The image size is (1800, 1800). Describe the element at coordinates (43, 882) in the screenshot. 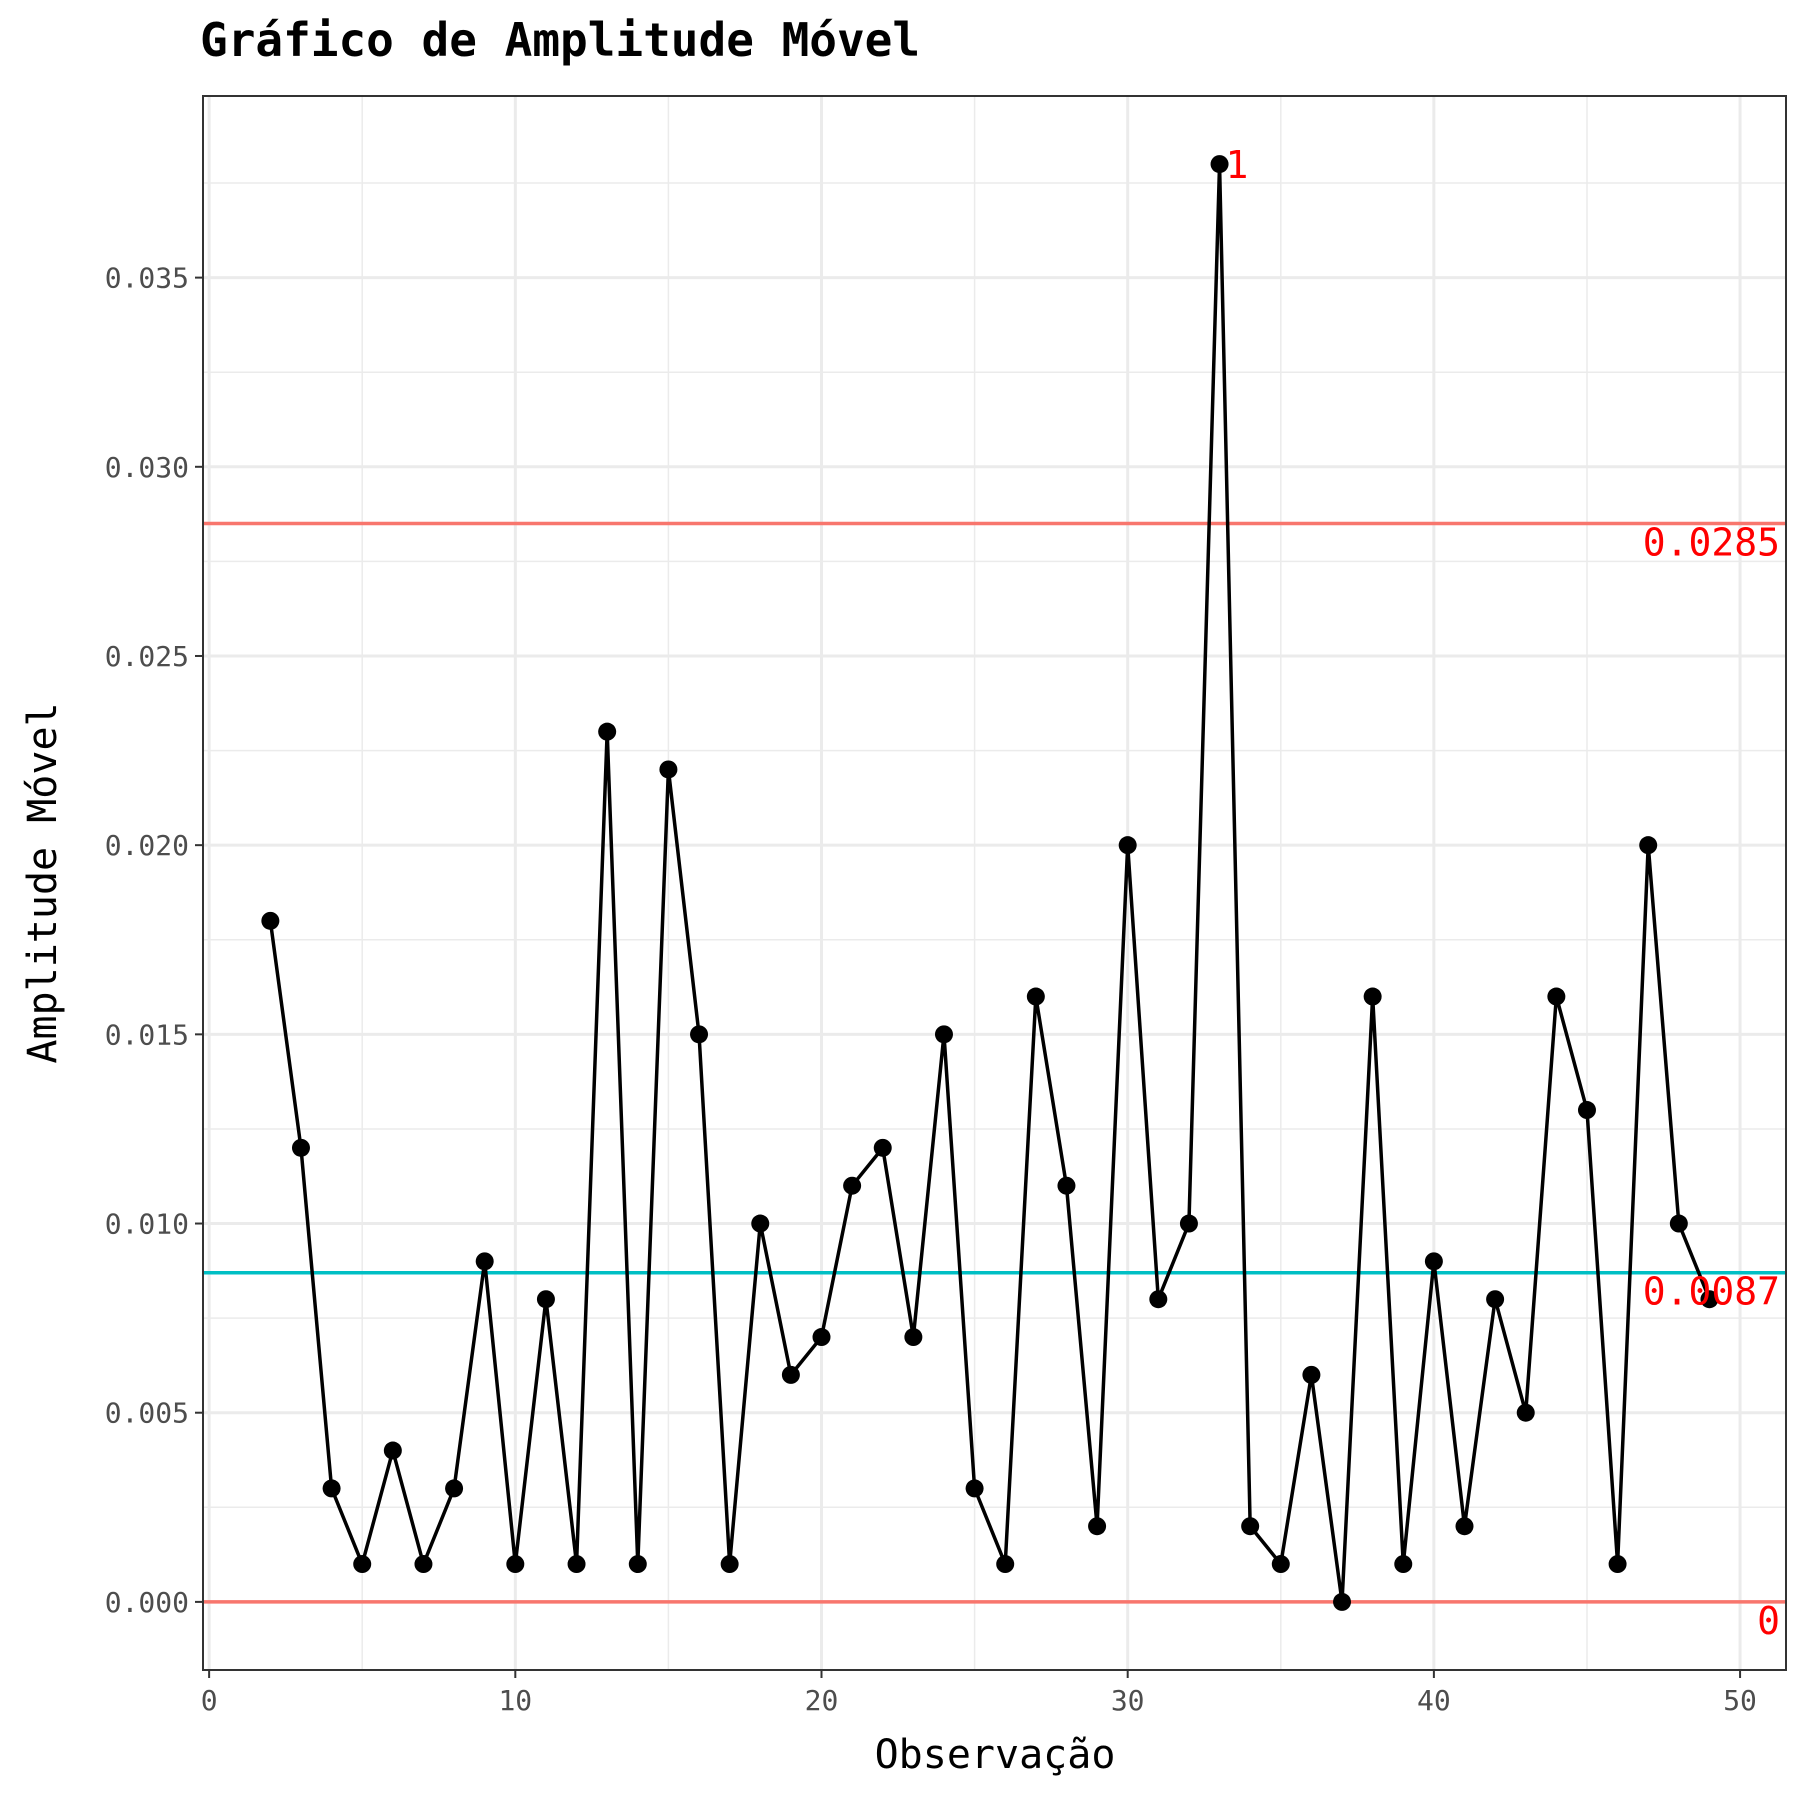

I see `y-axis-title: Amplitude Móvel` at that location.